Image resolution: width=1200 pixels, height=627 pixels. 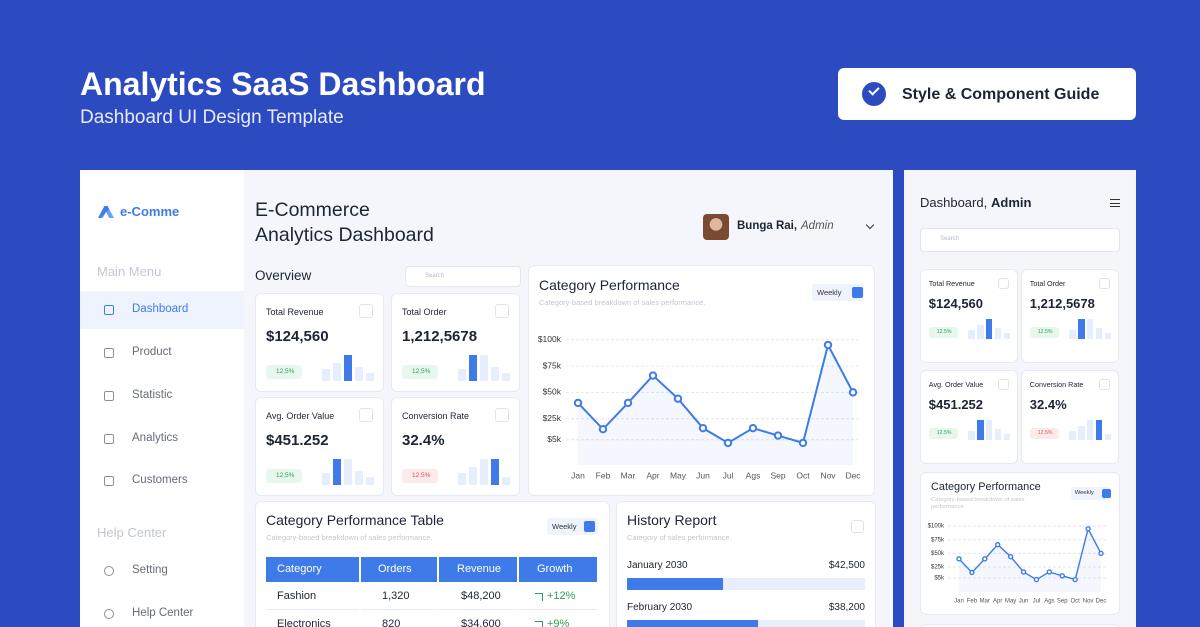 What do you see at coordinates (777, 475) in the screenshot?
I see `x-tick-label: Sep` at bounding box center [777, 475].